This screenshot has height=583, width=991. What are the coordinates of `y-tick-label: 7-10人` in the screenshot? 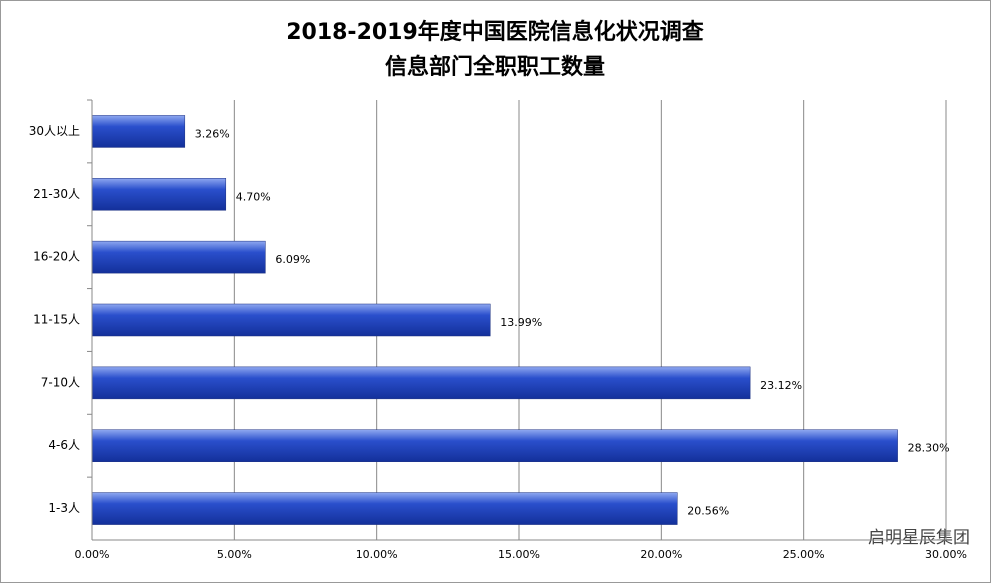 It's located at (60, 382).